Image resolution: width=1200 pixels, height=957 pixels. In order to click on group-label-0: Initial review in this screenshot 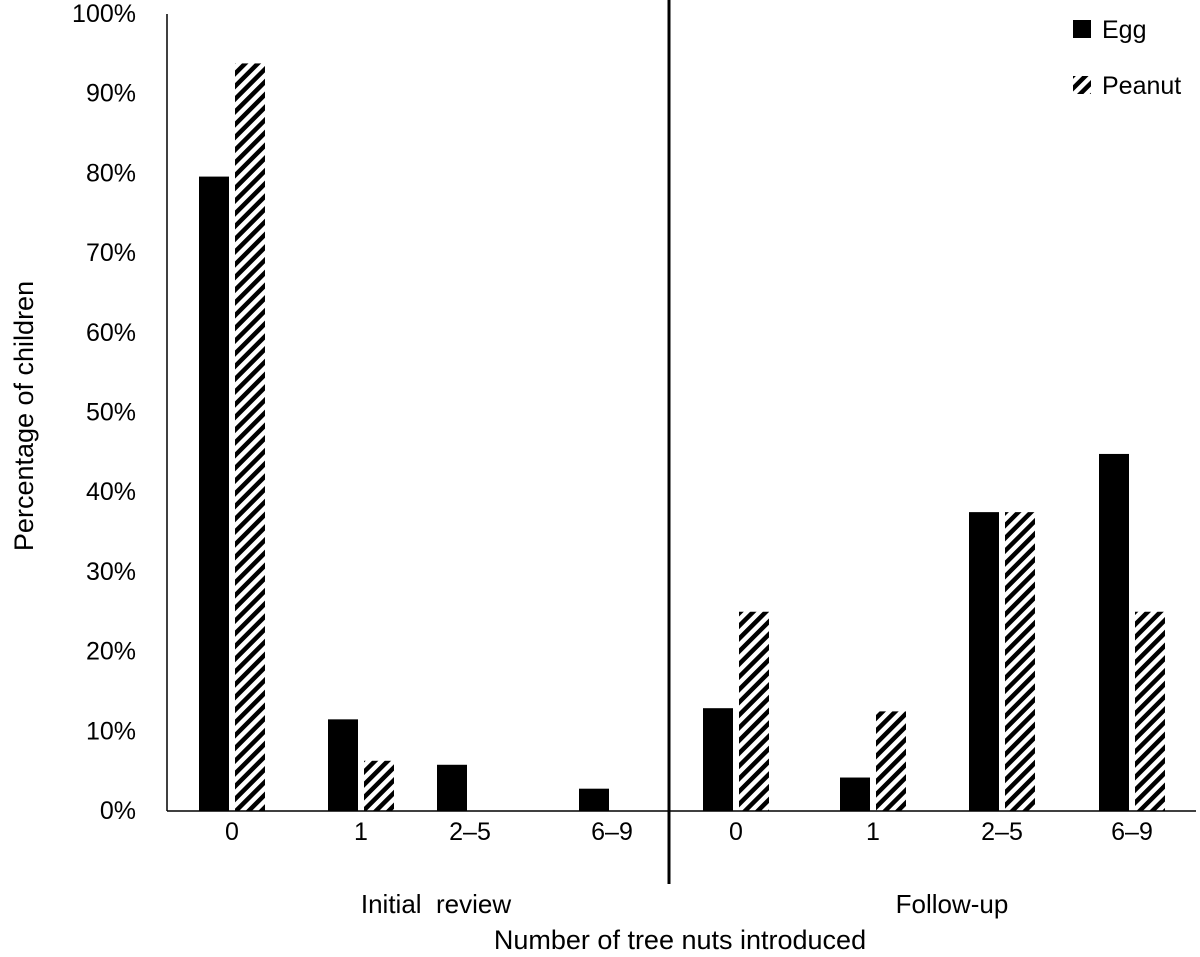, I will do `click(436, 904)`.